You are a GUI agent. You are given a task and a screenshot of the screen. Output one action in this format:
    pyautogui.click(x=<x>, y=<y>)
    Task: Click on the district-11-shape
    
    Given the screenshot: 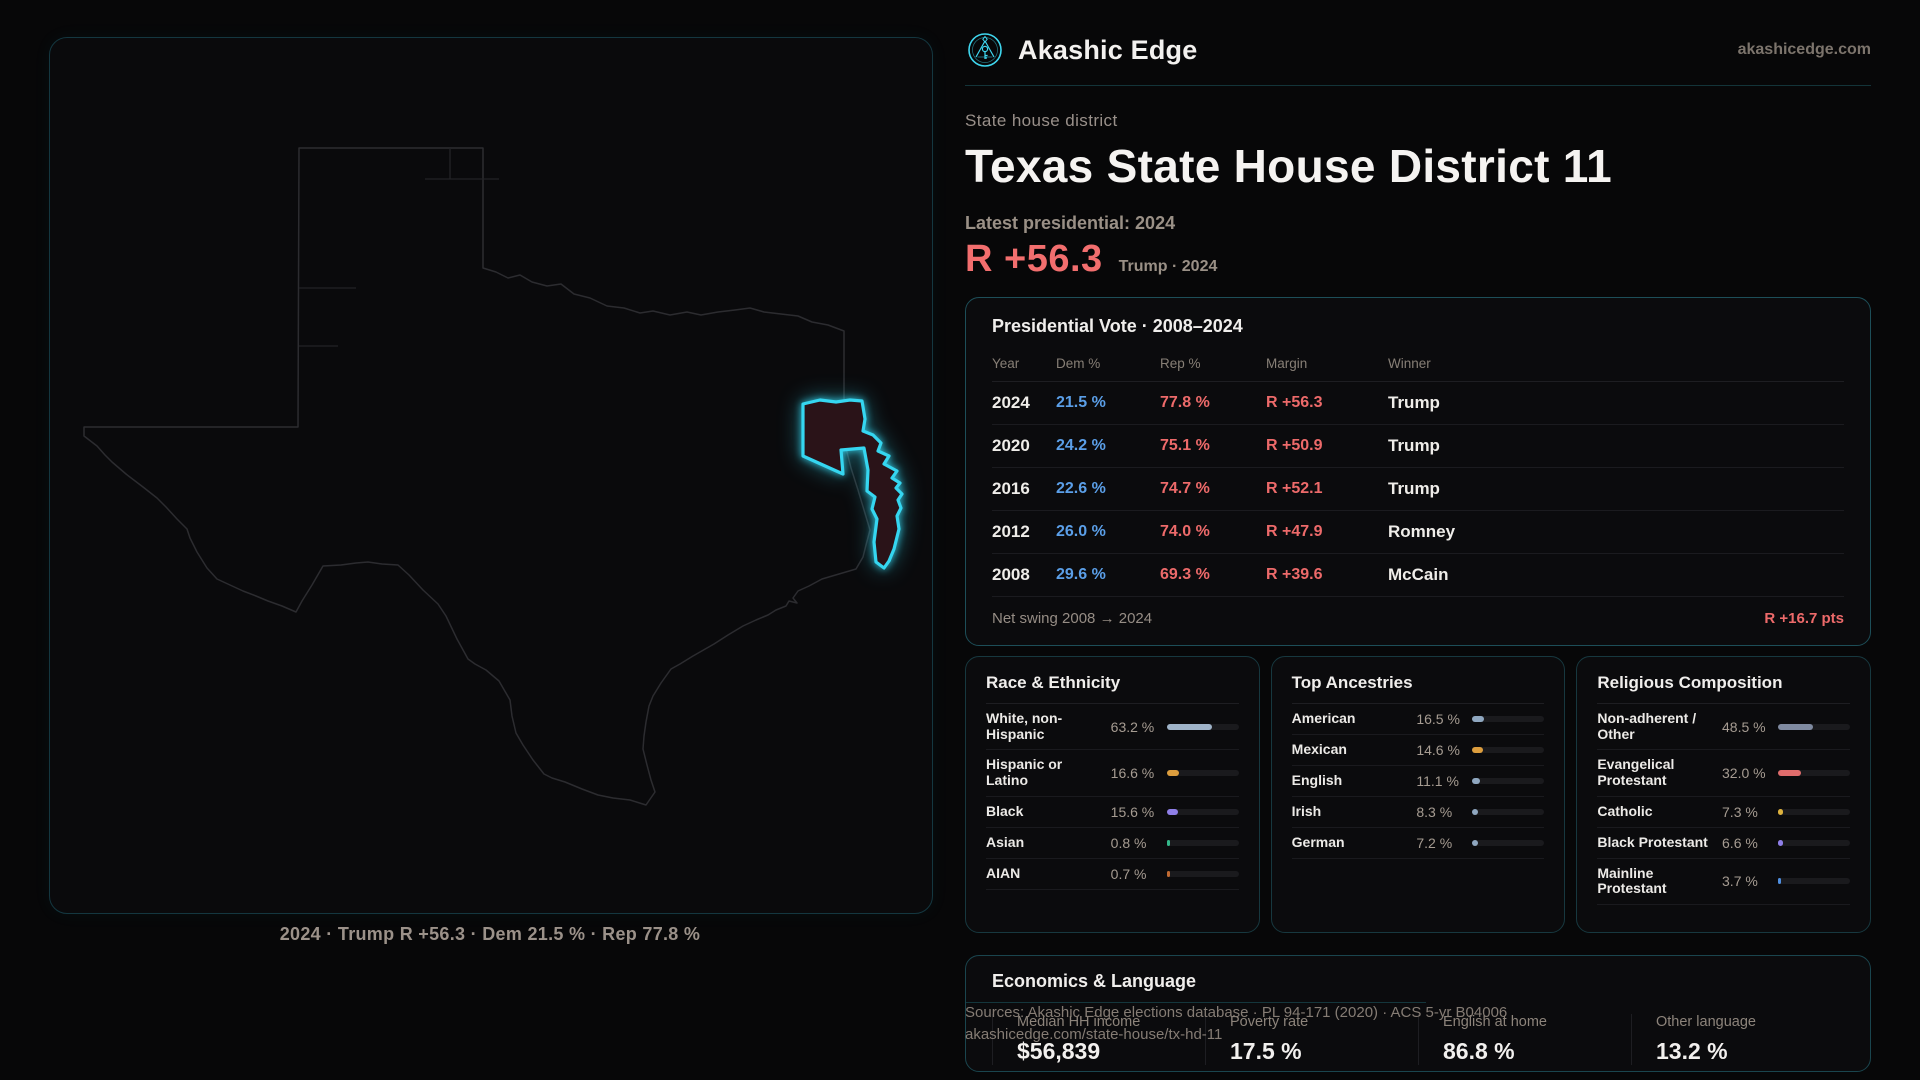 What is the action you would take?
    pyautogui.click(x=852, y=484)
    